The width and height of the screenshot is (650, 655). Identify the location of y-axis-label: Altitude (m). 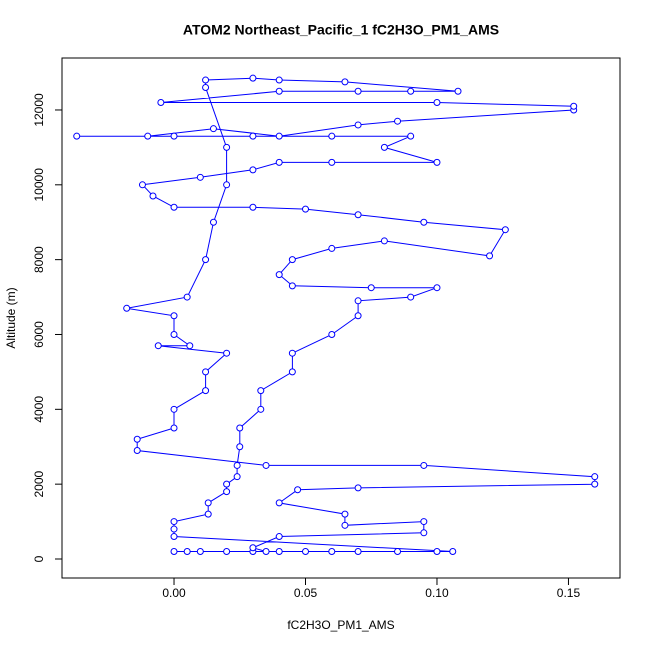
(11, 317).